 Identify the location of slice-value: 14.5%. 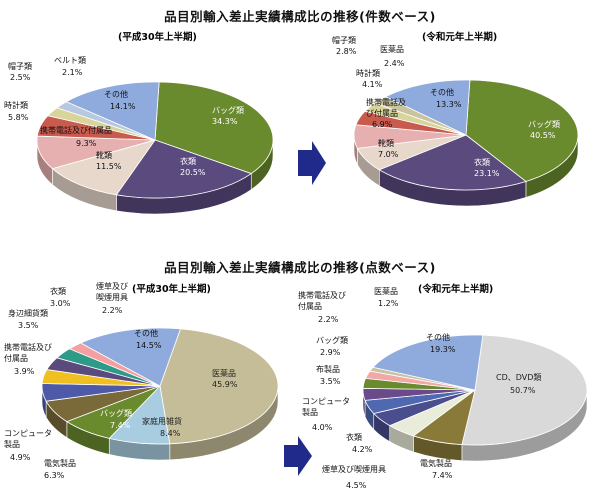
(149, 345).